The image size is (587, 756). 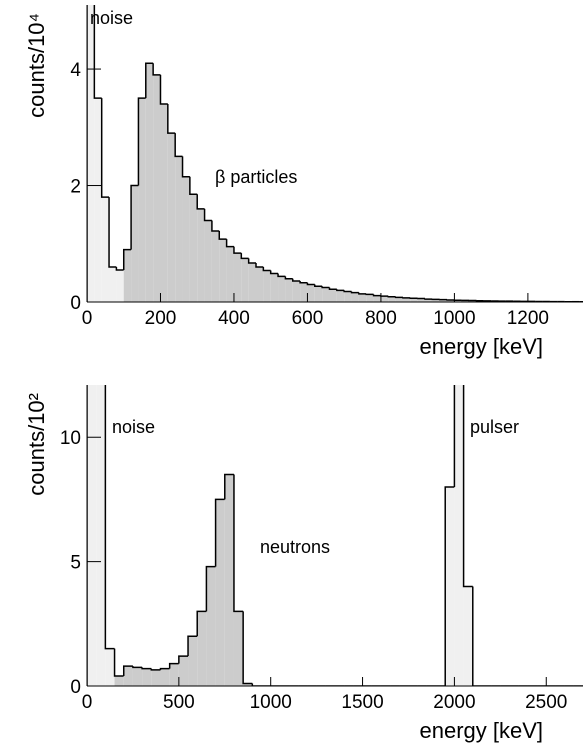 I want to click on y-axis-label: counts/10², so click(x=36, y=444).